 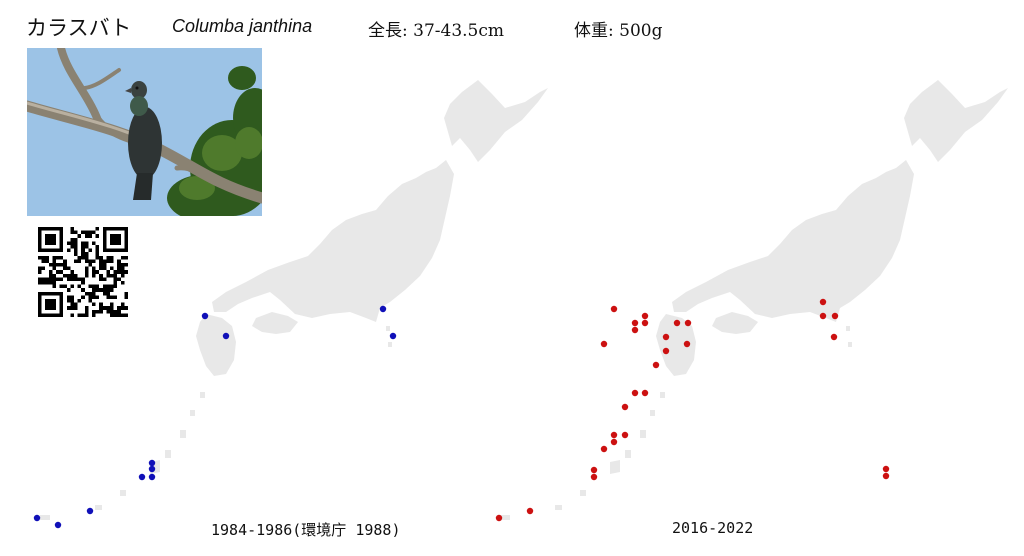 I want to click on pigeon-figure, so click(x=143, y=140).